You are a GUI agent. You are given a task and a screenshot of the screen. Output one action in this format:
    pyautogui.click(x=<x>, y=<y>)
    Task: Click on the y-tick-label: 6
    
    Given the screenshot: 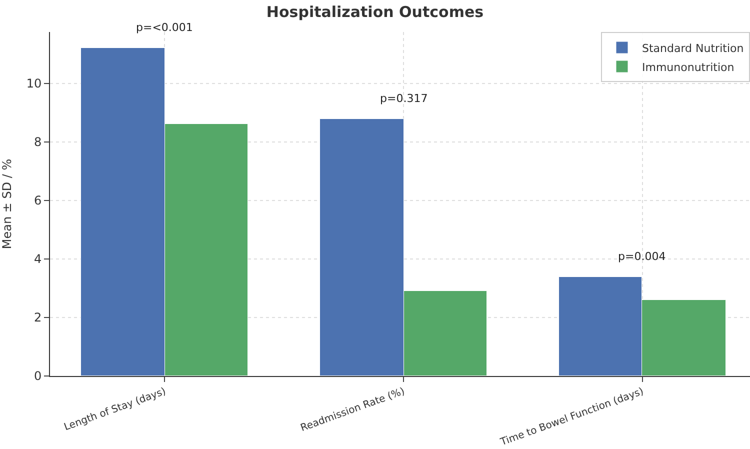 What is the action you would take?
    pyautogui.click(x=38, y=201)
    